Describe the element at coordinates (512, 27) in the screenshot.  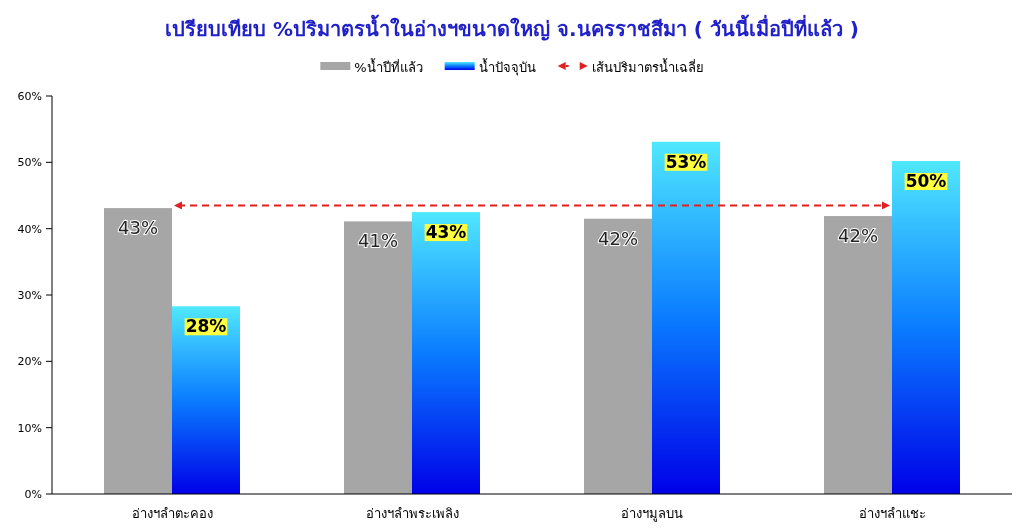
I see `chart-title: เปรียบเทียบ %ปริมาตรน้ำในอ่างฯขนาดใหญ่ จ.นครราชสีมา ( วันนี้เมื่อปีที่แล้ว )` at that location.